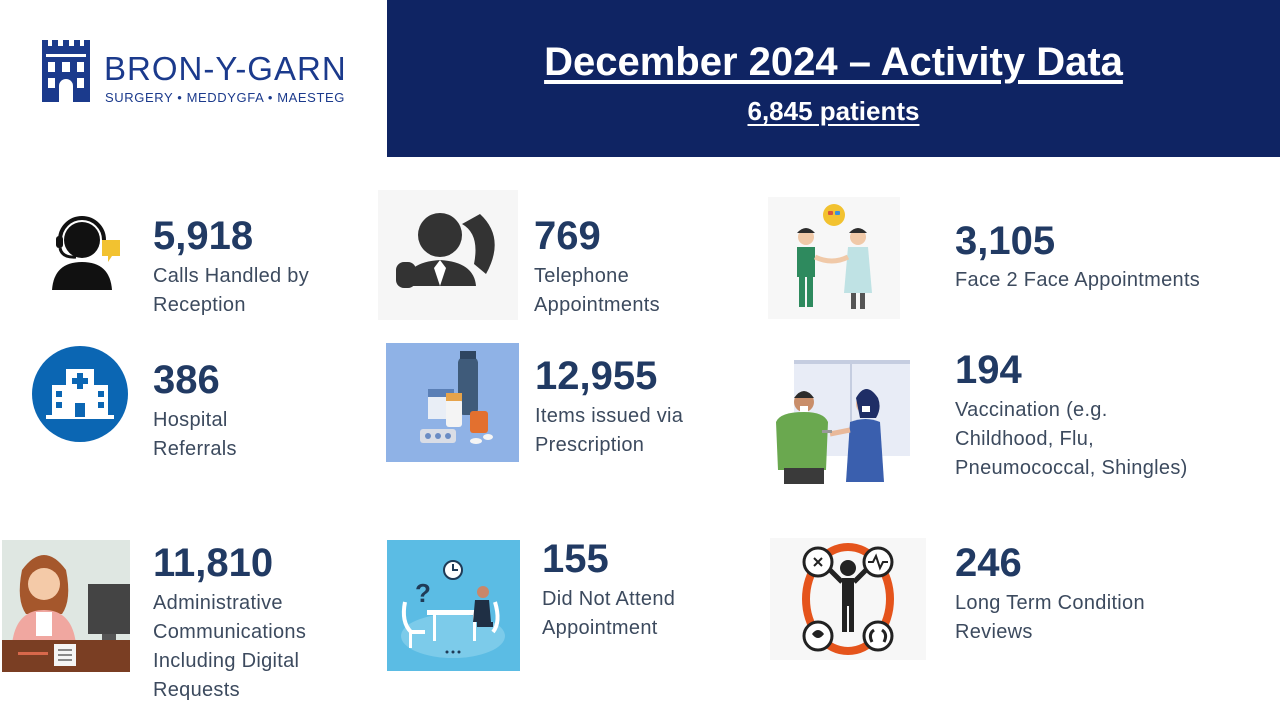  I want to click on vaccination-scene-icon, so click(843, 422).